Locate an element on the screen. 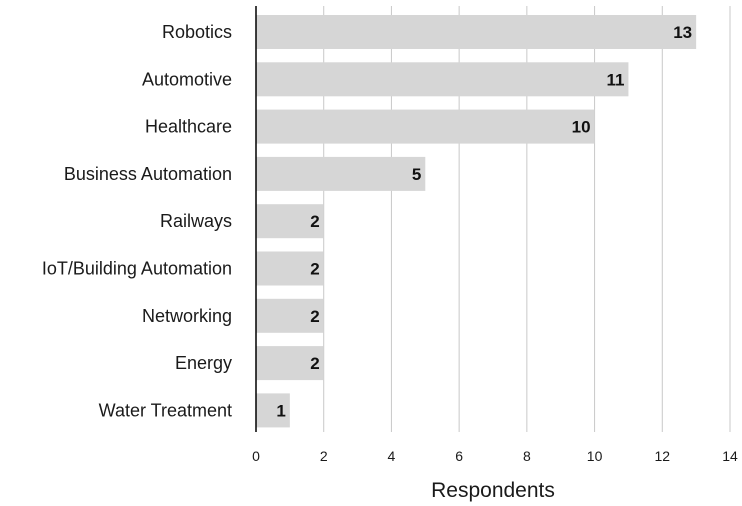 This screenshot has height=506, width=742. x-tick-label-10: 10 is located at coordinates (595, 456).